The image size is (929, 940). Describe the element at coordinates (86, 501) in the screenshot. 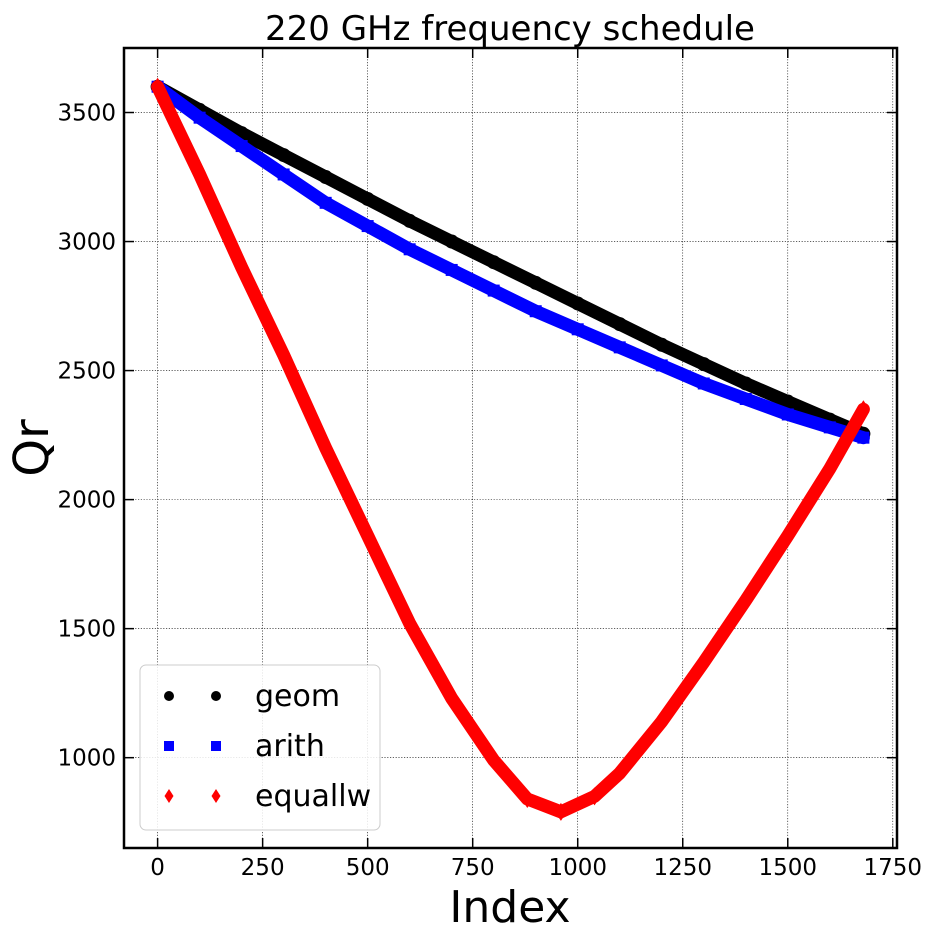

I see `y-tick-label: 2000` at that location.